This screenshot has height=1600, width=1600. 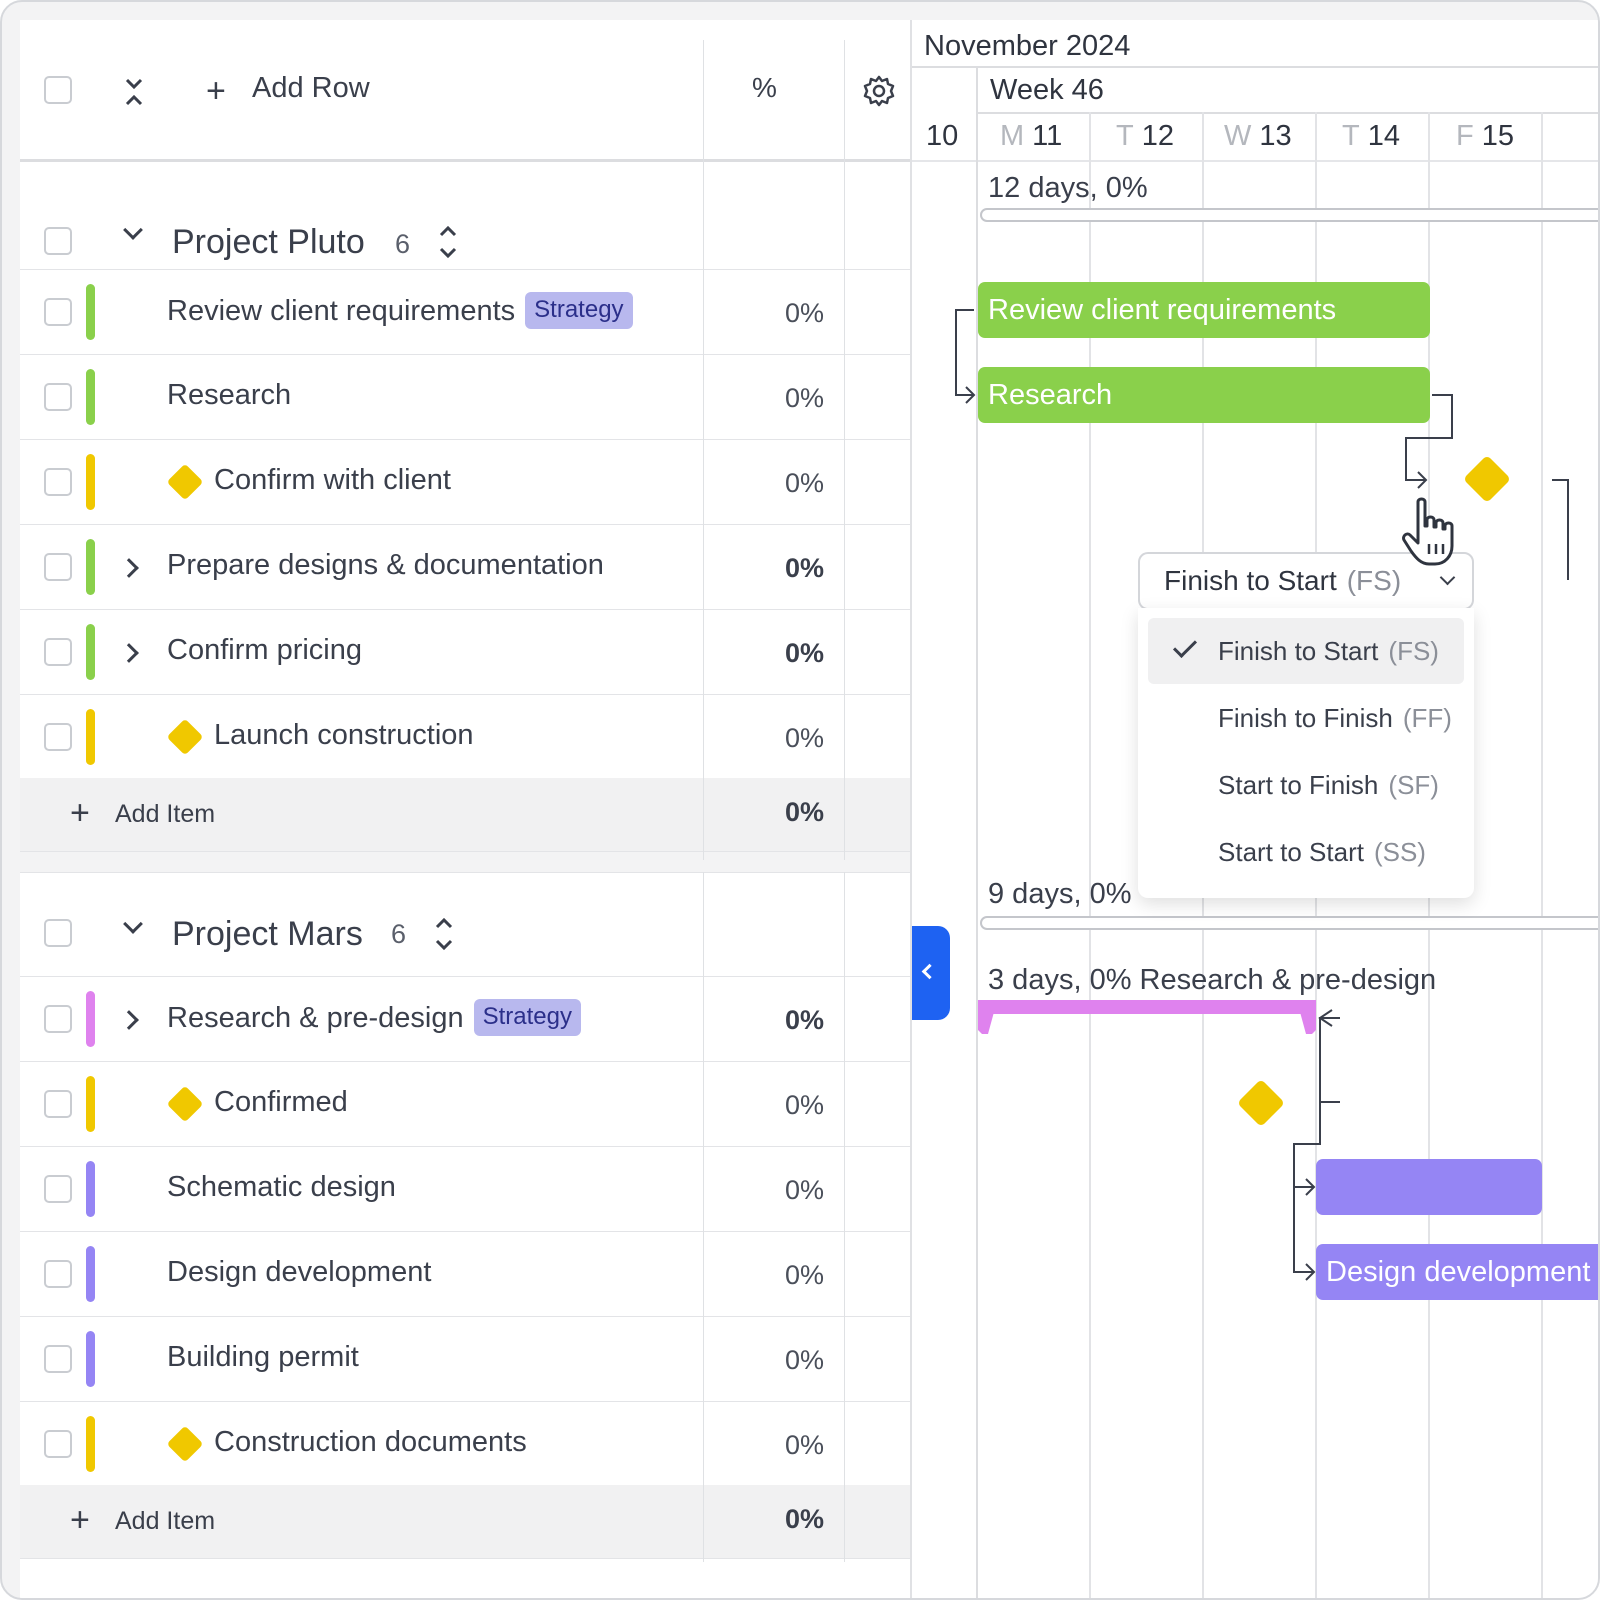 What do you see at coordinates (465, 1104) in the screenshot?
I see `milestone-row: Confirmed 0%` at bounding box center [465, 1104].